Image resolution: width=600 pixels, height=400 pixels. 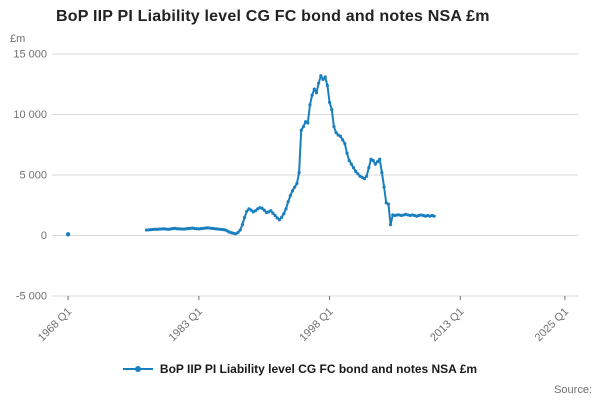 What do you see at coordinates (68, 234) in the screenshot?
I see `series-point-isolated` at bounding box center [68, 234].